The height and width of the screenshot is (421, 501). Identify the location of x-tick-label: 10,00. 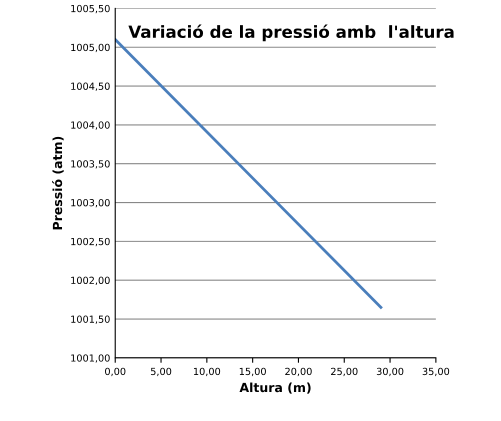
(207, 372).